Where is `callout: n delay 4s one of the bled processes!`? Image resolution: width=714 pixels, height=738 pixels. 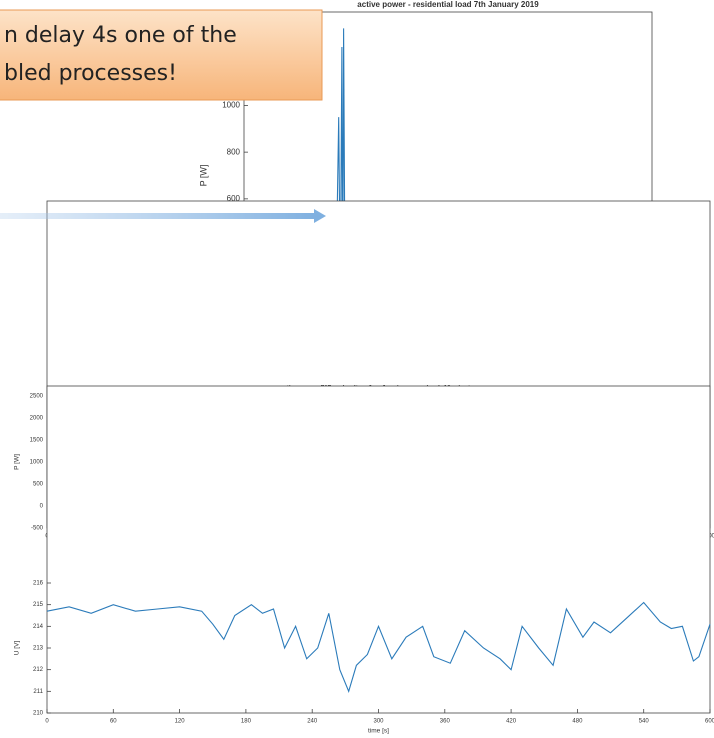
callout: n delay 4s one of the bled processes! is located at coordinates (161, 55).